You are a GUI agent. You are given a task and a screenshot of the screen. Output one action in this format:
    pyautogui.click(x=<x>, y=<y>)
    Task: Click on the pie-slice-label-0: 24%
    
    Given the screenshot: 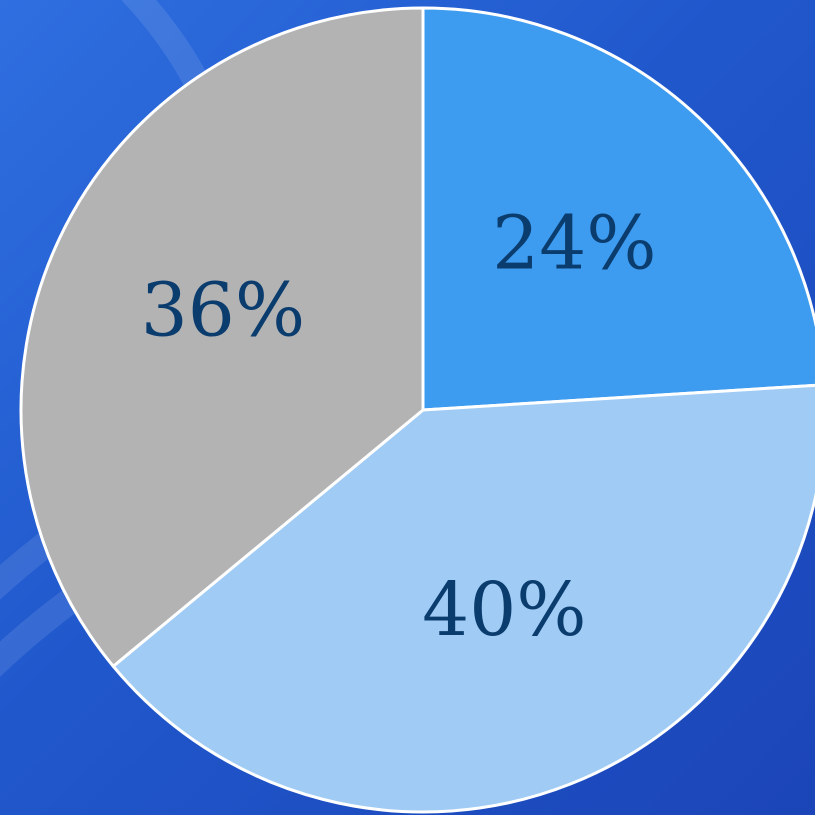 What is the action you would take?
    pyautogui.click(x=574, y=243)
    